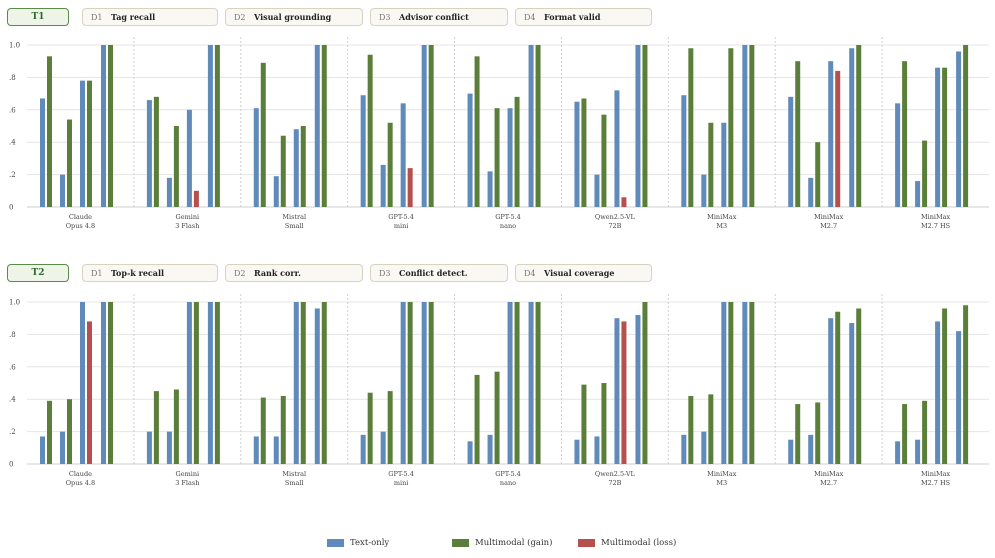 The image size is (995, 558). I want to click on legend-label: Multimodal (gain), so click(514, 543).